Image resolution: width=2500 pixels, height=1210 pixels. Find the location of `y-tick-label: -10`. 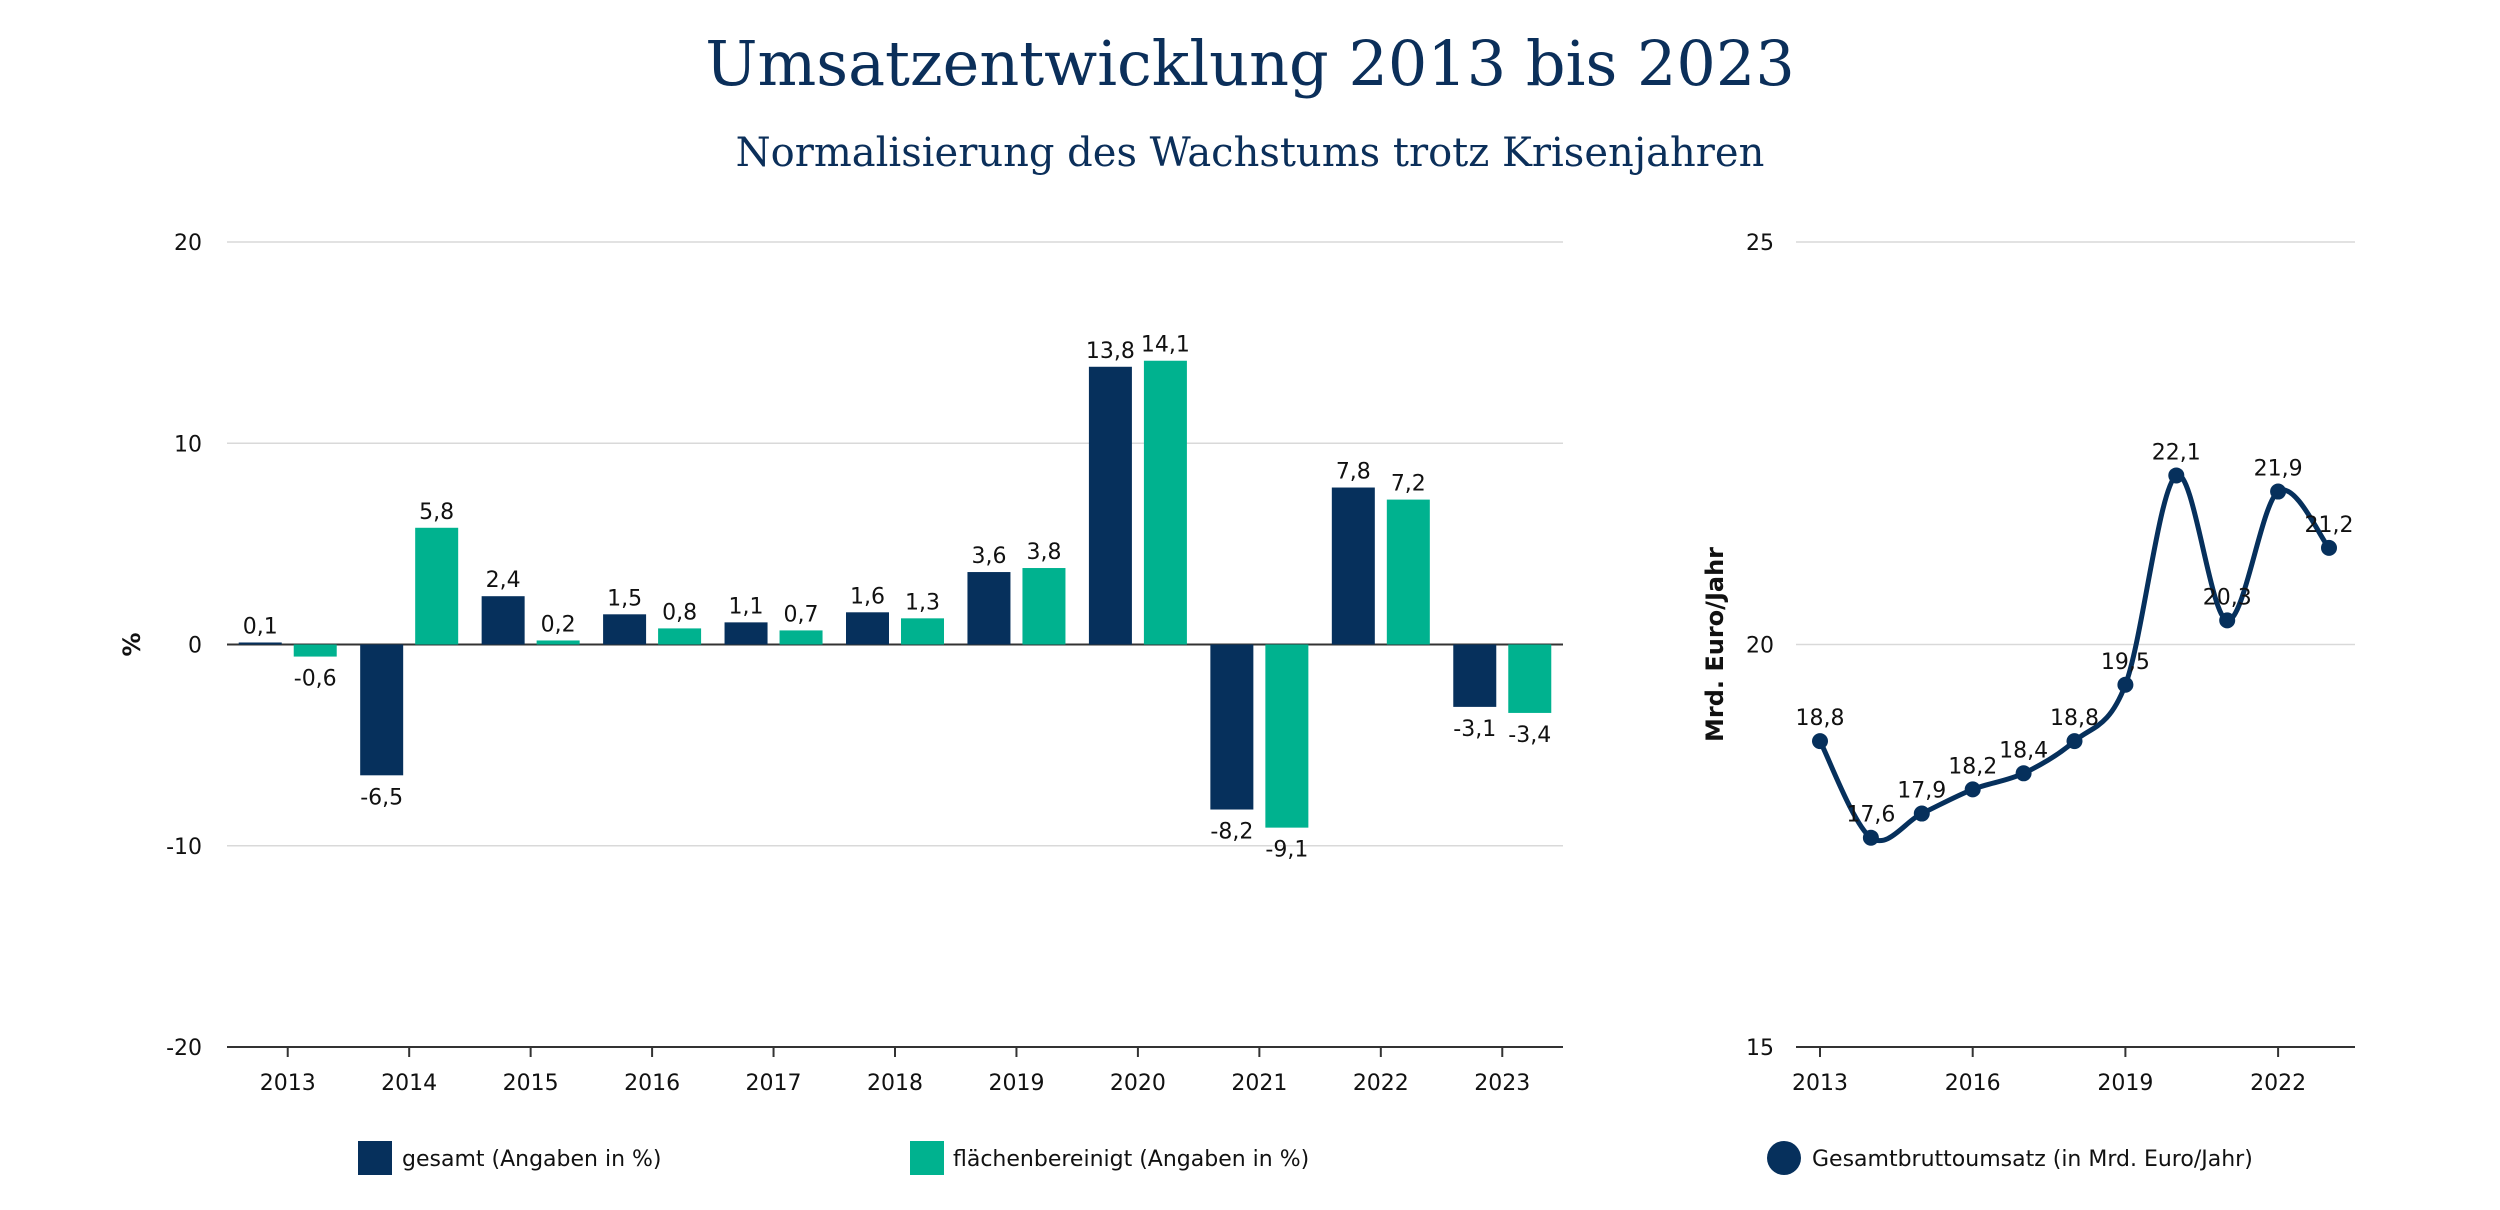

y-tick-label: -10 is located at coordinates (184, 847).